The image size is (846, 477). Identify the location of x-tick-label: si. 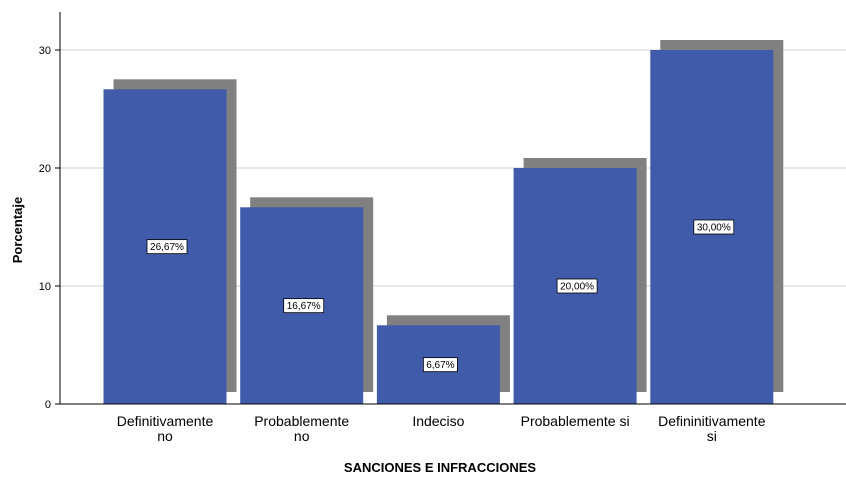
(712, 436).